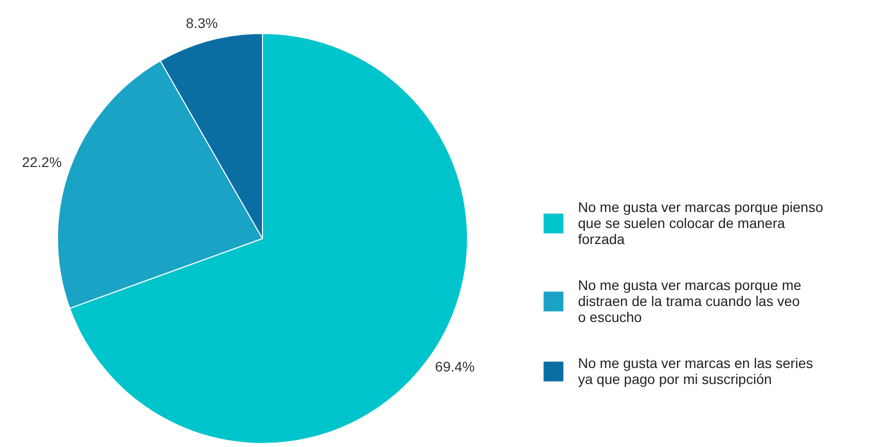 The width and height of the screenshot is (896, 447). Describe the element at coordinates (42, 162) in the screenshot. I see `data-label: 22.2%` at that location.